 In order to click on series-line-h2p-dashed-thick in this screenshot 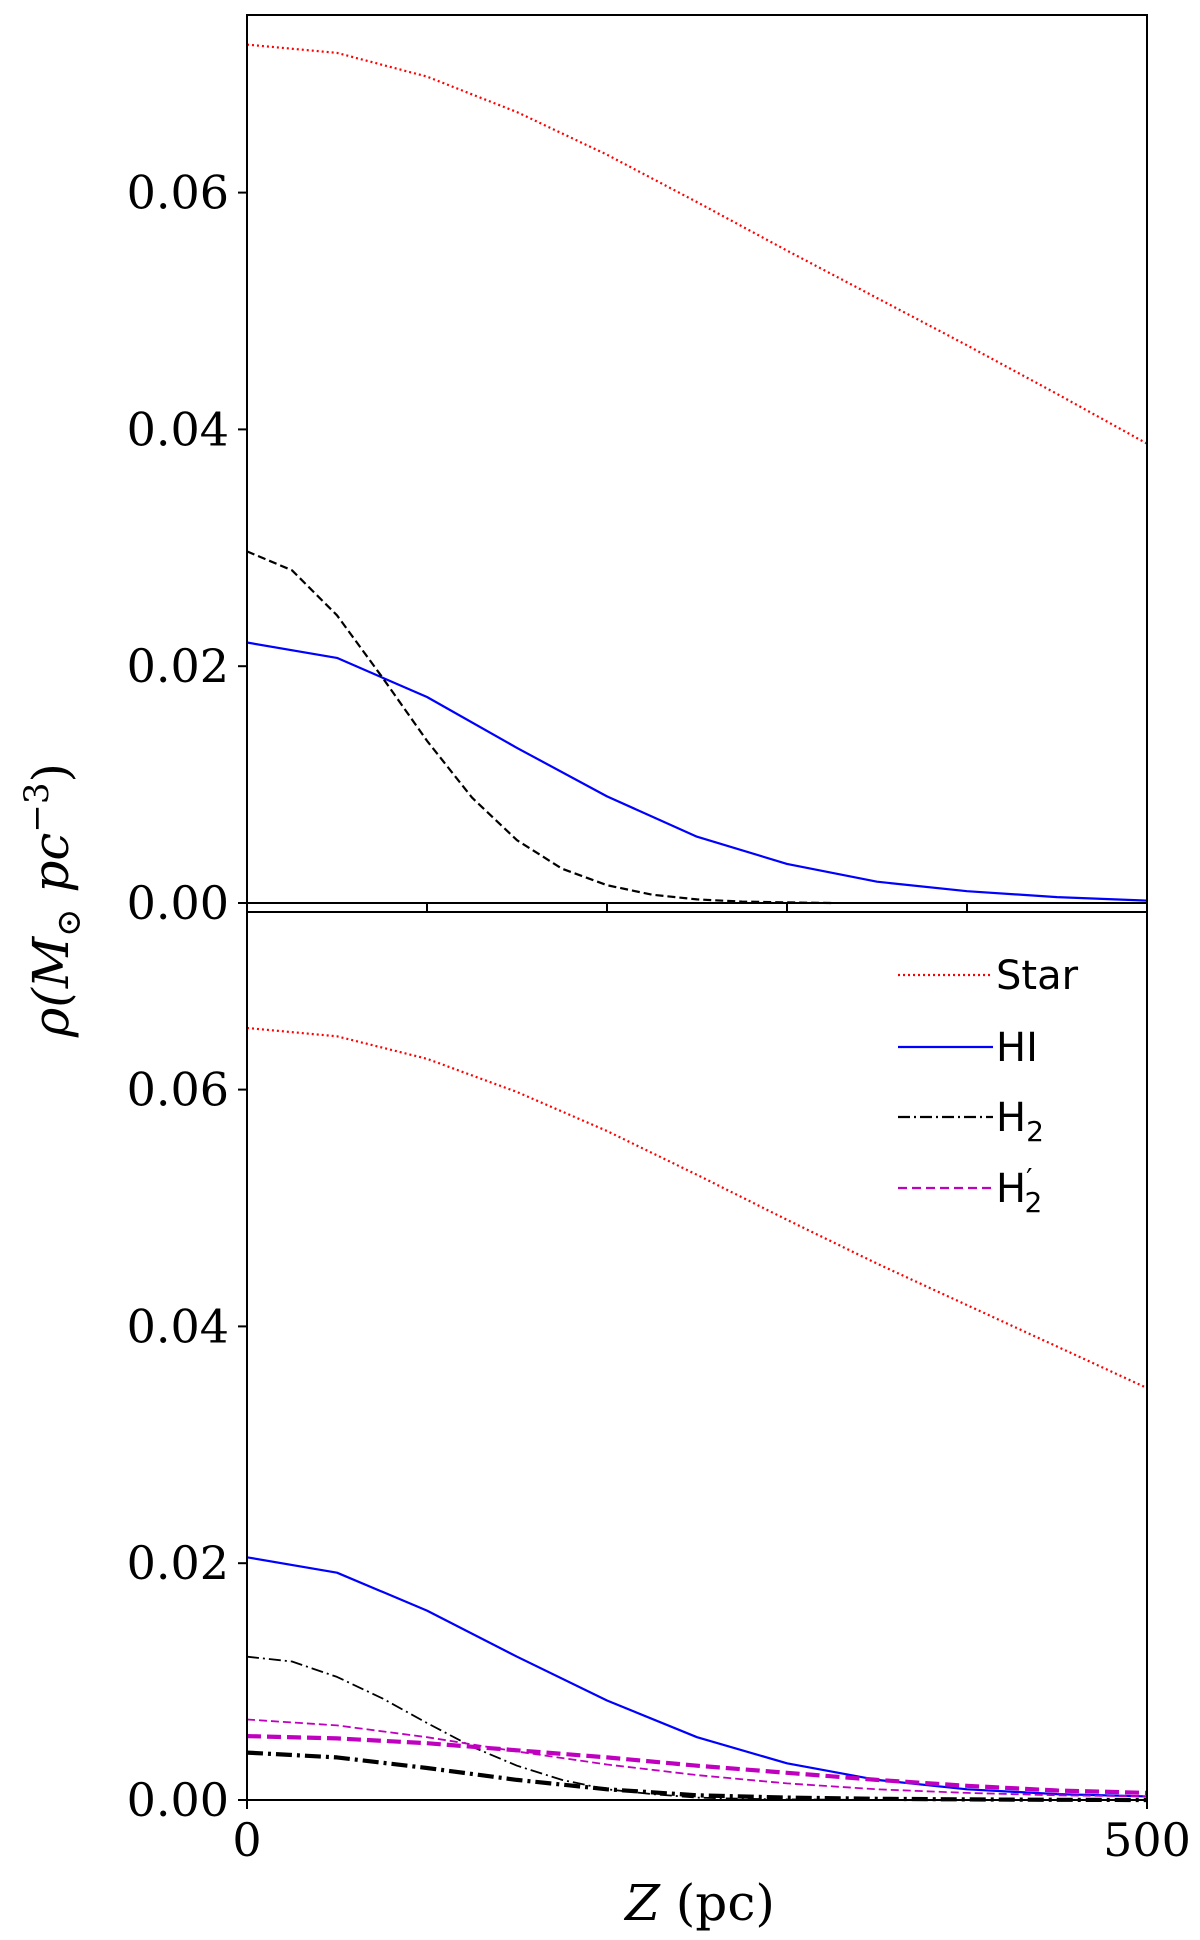, I will do `click(697, 1764)`.